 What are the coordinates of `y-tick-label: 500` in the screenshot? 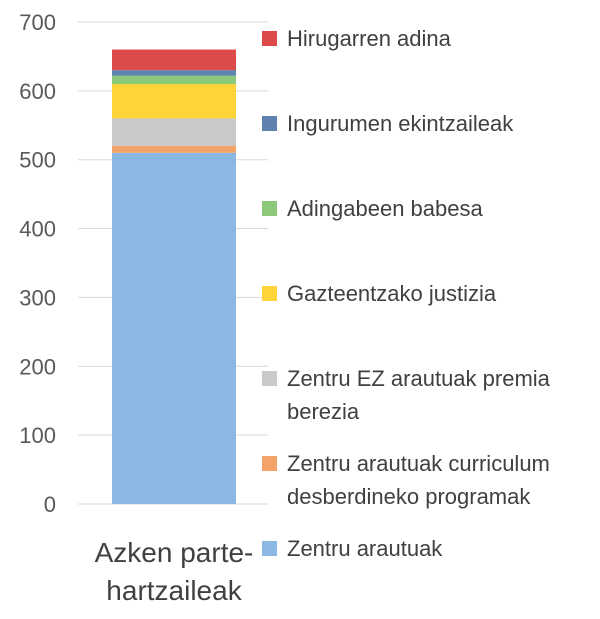 It's located at (37, 160).